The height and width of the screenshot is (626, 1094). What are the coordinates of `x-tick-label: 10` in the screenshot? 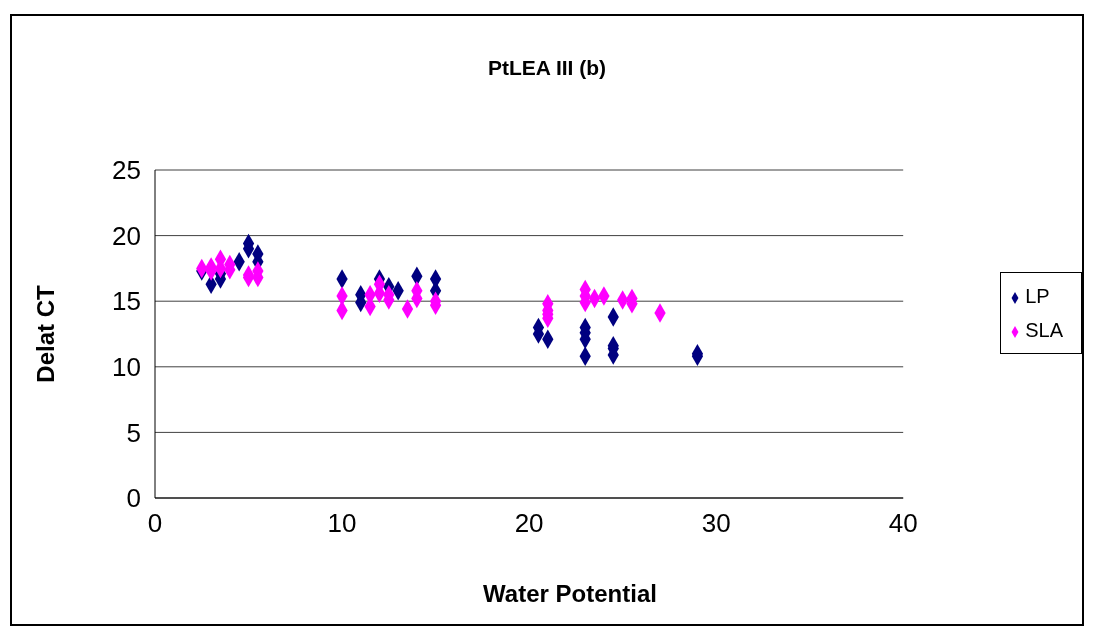 It's located at (342, 523).